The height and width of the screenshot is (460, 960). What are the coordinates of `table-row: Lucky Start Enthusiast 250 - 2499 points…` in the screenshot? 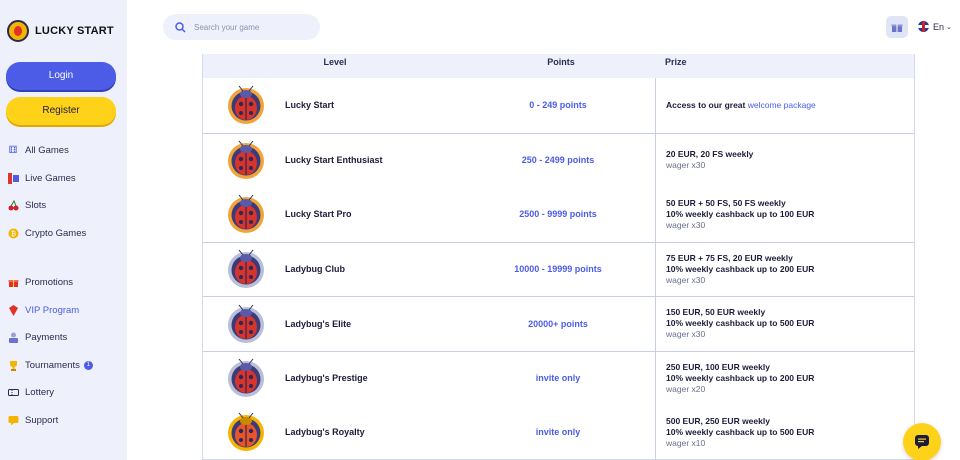 It's located at (559, 159).